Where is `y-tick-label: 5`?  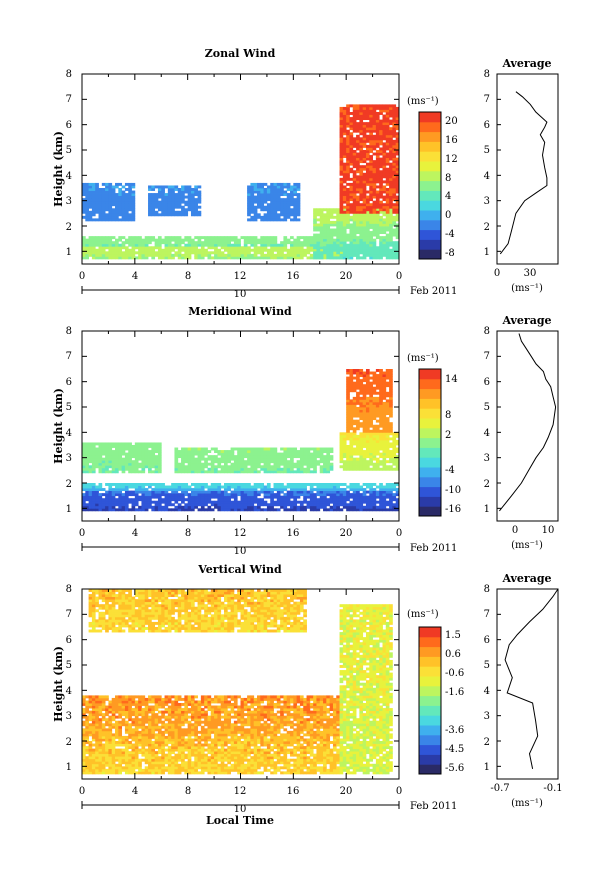
y-tick-label: 5 is located at coordinates (487, 150).